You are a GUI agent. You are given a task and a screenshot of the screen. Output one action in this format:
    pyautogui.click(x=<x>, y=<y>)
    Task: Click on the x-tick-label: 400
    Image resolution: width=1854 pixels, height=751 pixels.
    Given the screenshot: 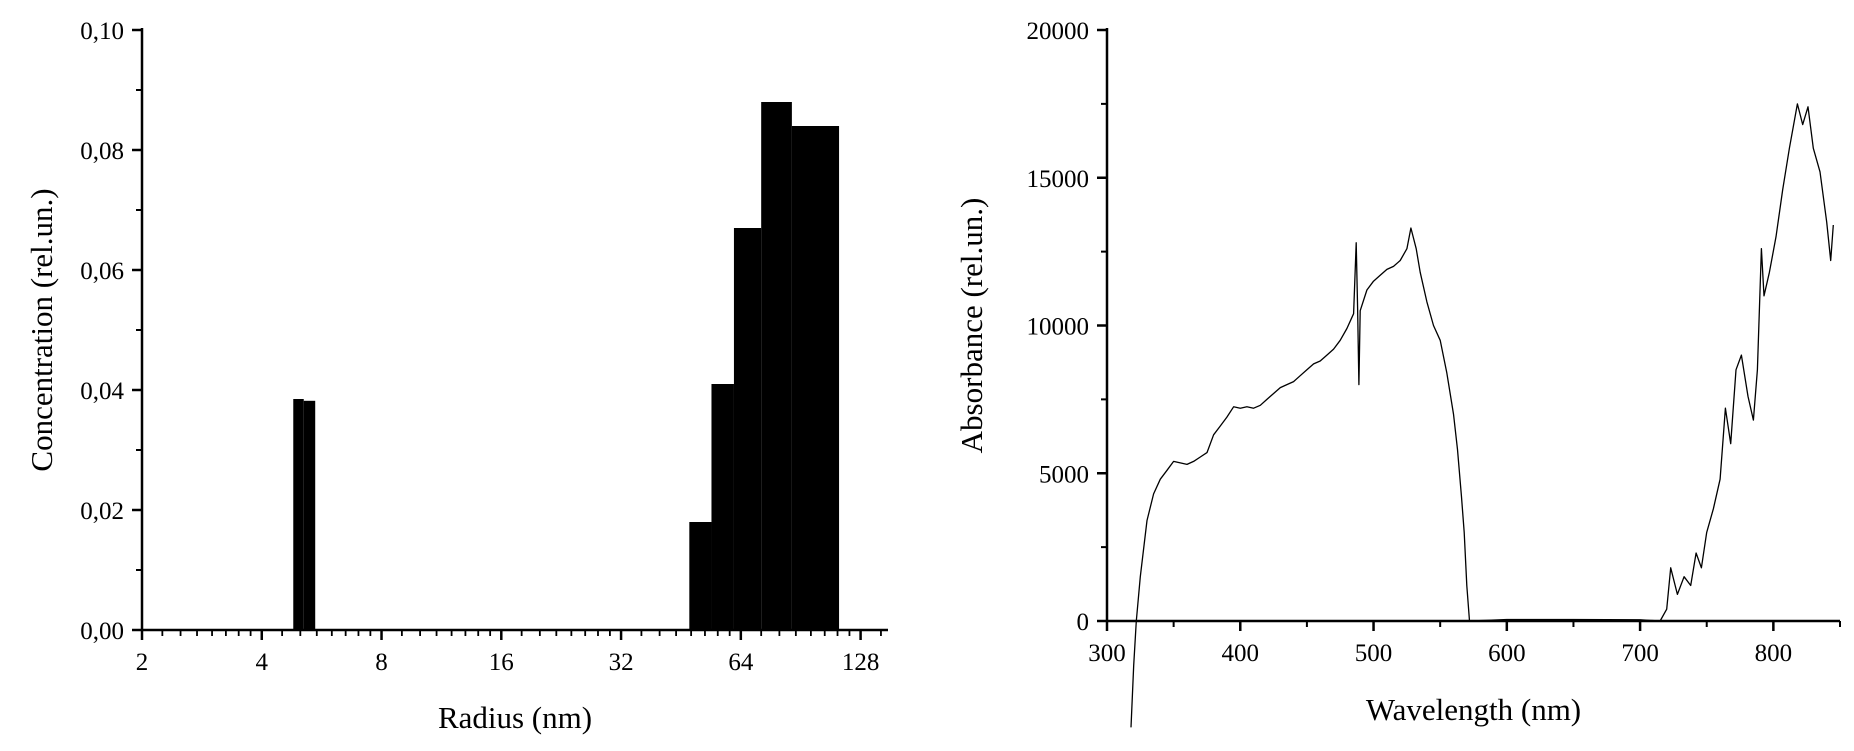 What is the action you would take?
    pyautogui.click(x=1241, y=653)
    